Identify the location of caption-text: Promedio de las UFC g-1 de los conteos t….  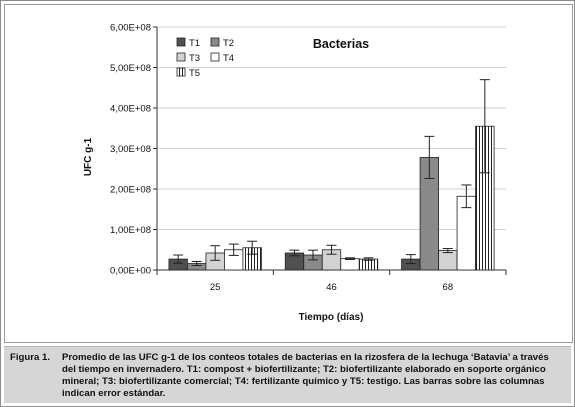
(305, 375).